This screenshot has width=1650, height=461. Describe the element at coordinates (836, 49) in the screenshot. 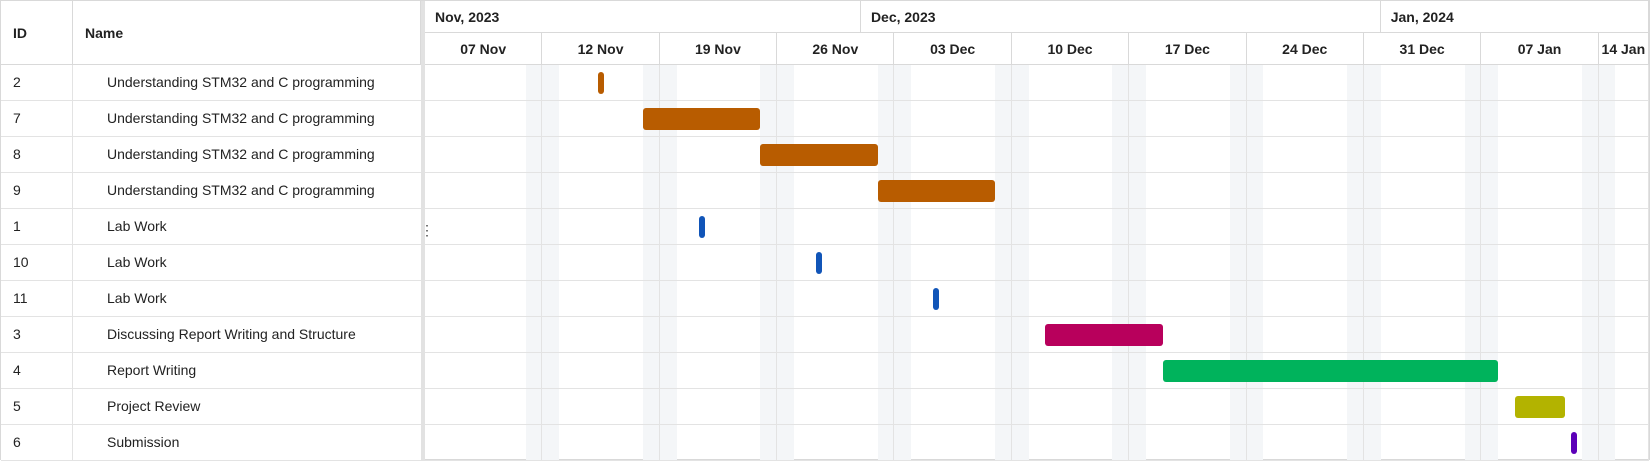

I see `week-header: 26 Nov` at that location.